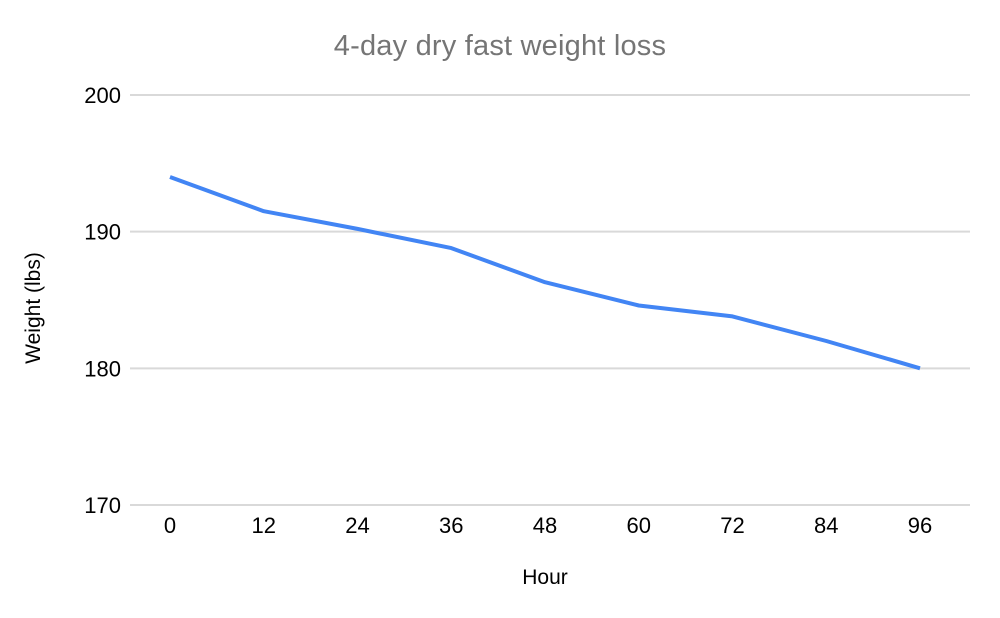 This screenshot has height=618, width=1000. What do you see at coordinates (920, 525) in the screenshot?
I see `x-tick-label: 96` at bounding box center [920, 525].